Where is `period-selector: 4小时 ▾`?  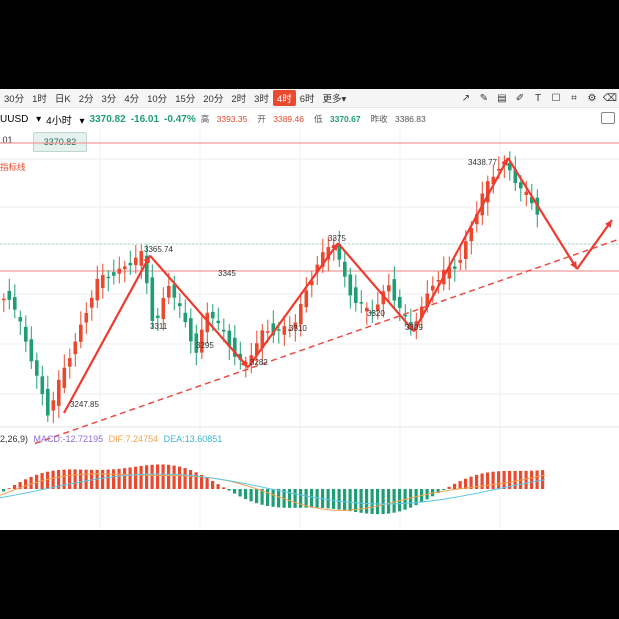
period-selector: 4小时 ▾ is located at coordinates (65, 121).